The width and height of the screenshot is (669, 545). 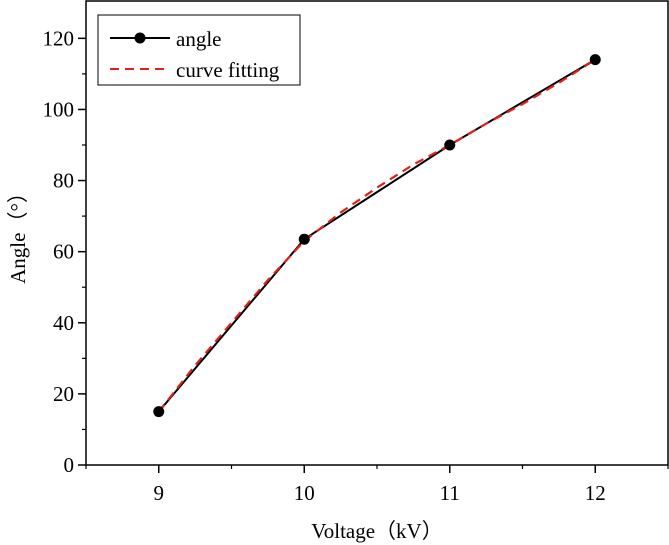 I want to click on y-tick-label: 80, so click(x=63, y=181).